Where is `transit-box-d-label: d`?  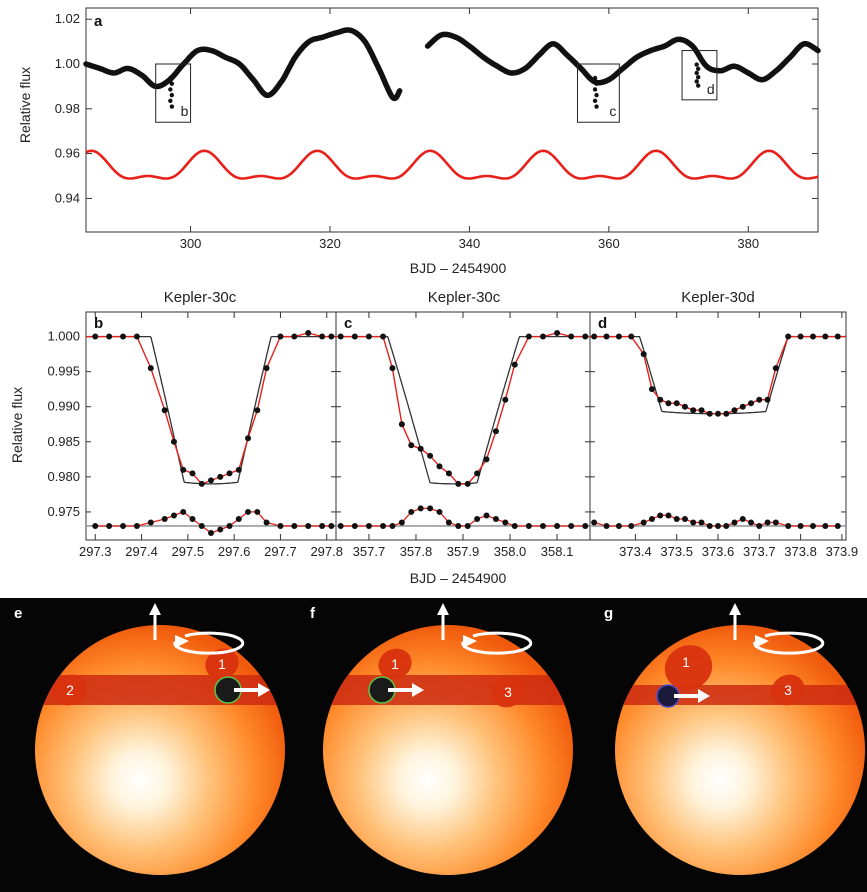
transit-box-d-label: d is located at coordinates (711, 89).